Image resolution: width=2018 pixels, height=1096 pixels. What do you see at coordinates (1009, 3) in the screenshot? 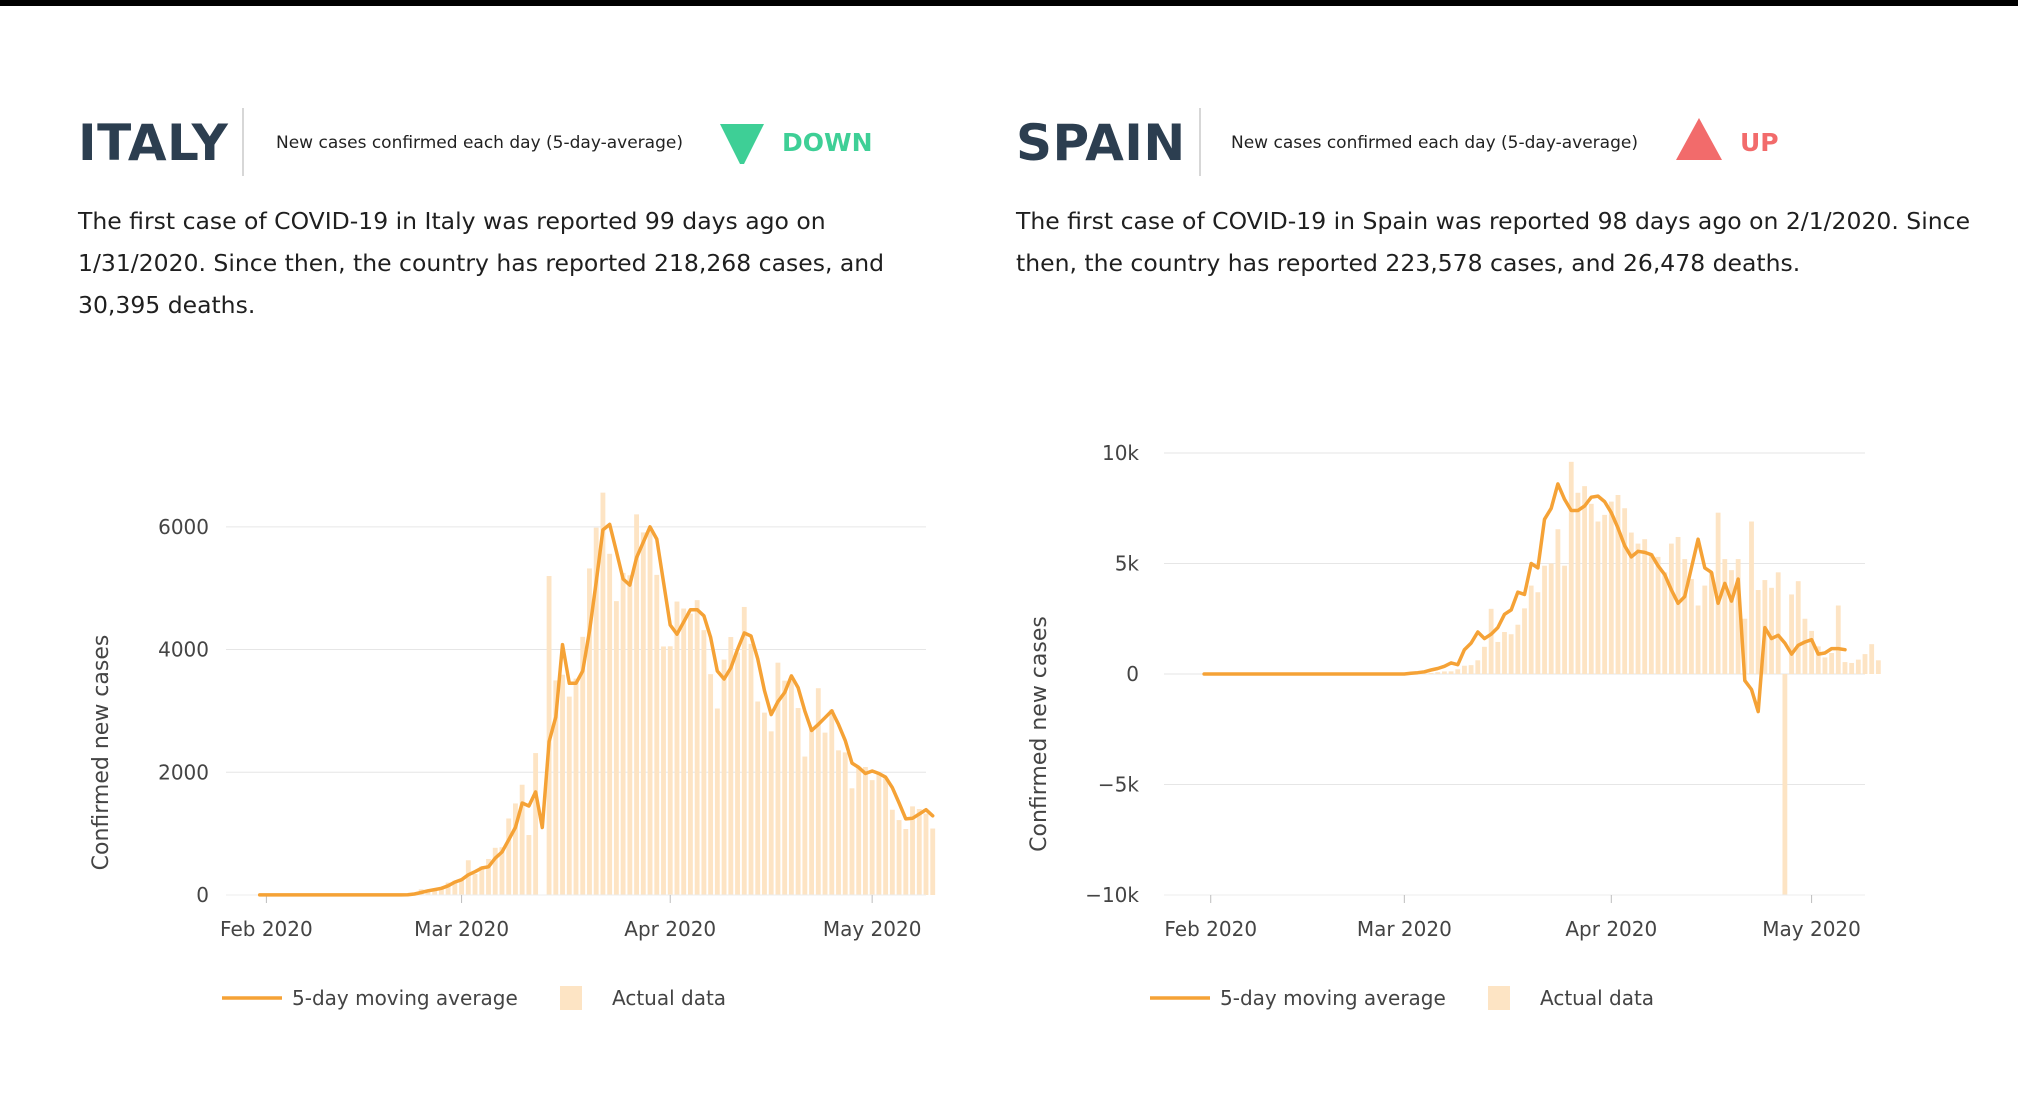
I see `top-bar` at bounding box center [1009, 3].